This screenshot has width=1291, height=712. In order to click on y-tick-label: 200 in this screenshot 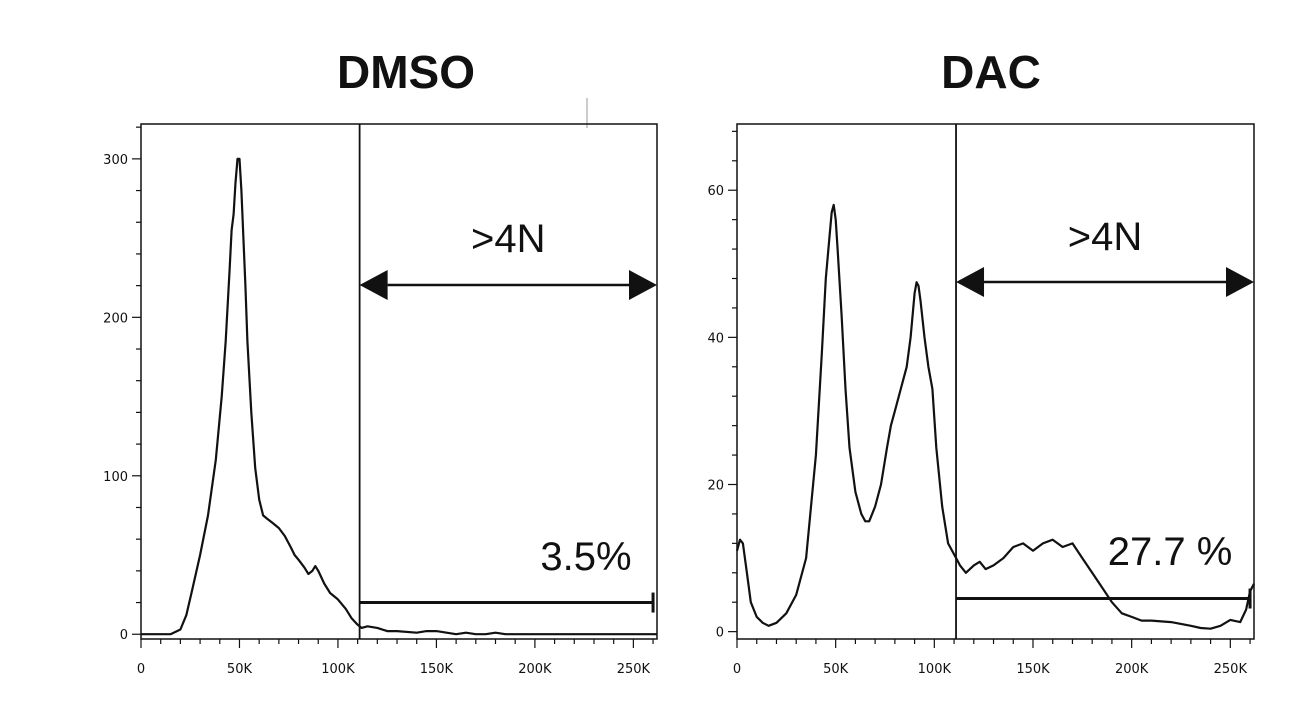, I will do `click(115, 318)`.